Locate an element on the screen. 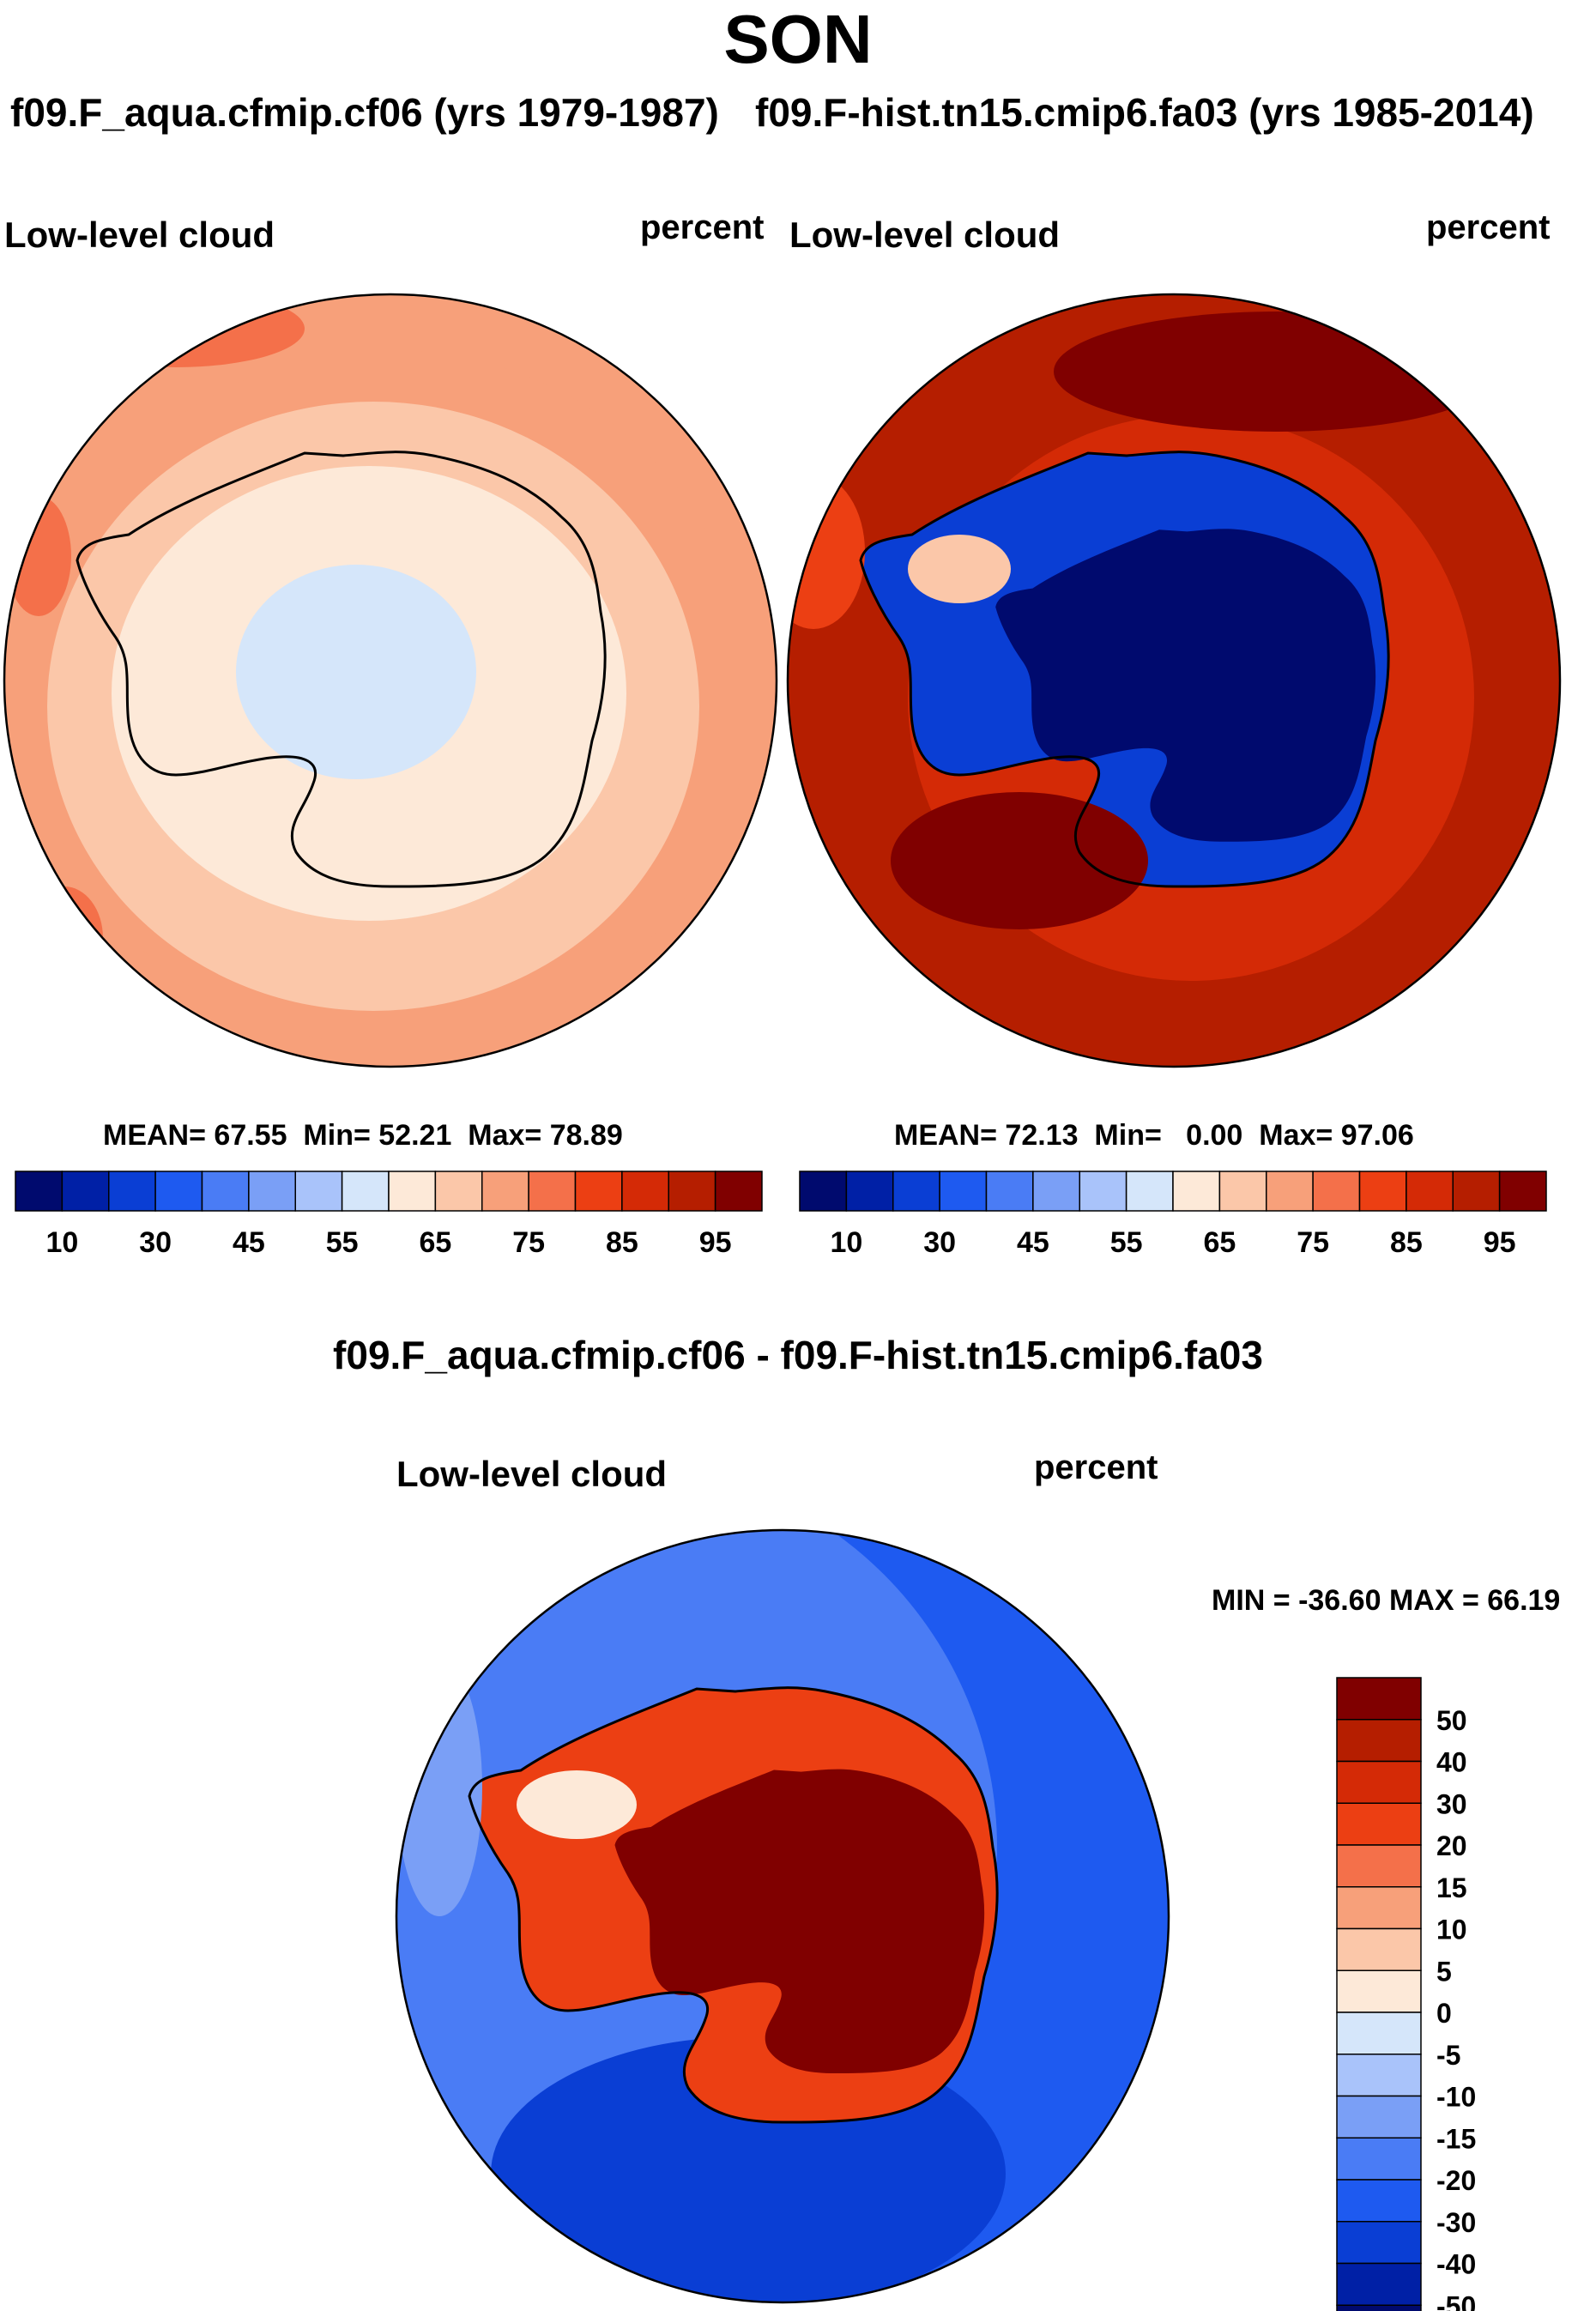 This screenshot has height=2311, width=1596. min-value: 52.21 is located at coordinates (415, 1135).